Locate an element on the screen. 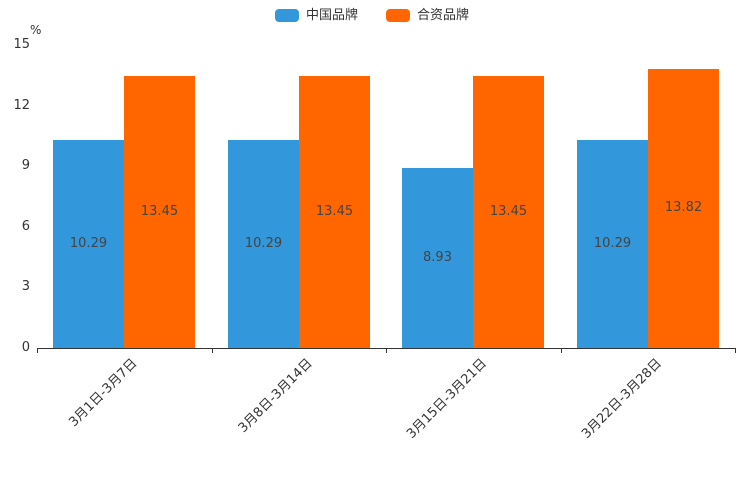 The image size is (744, 496). bar-series2-cat4 is located at coordinates (683, 208).